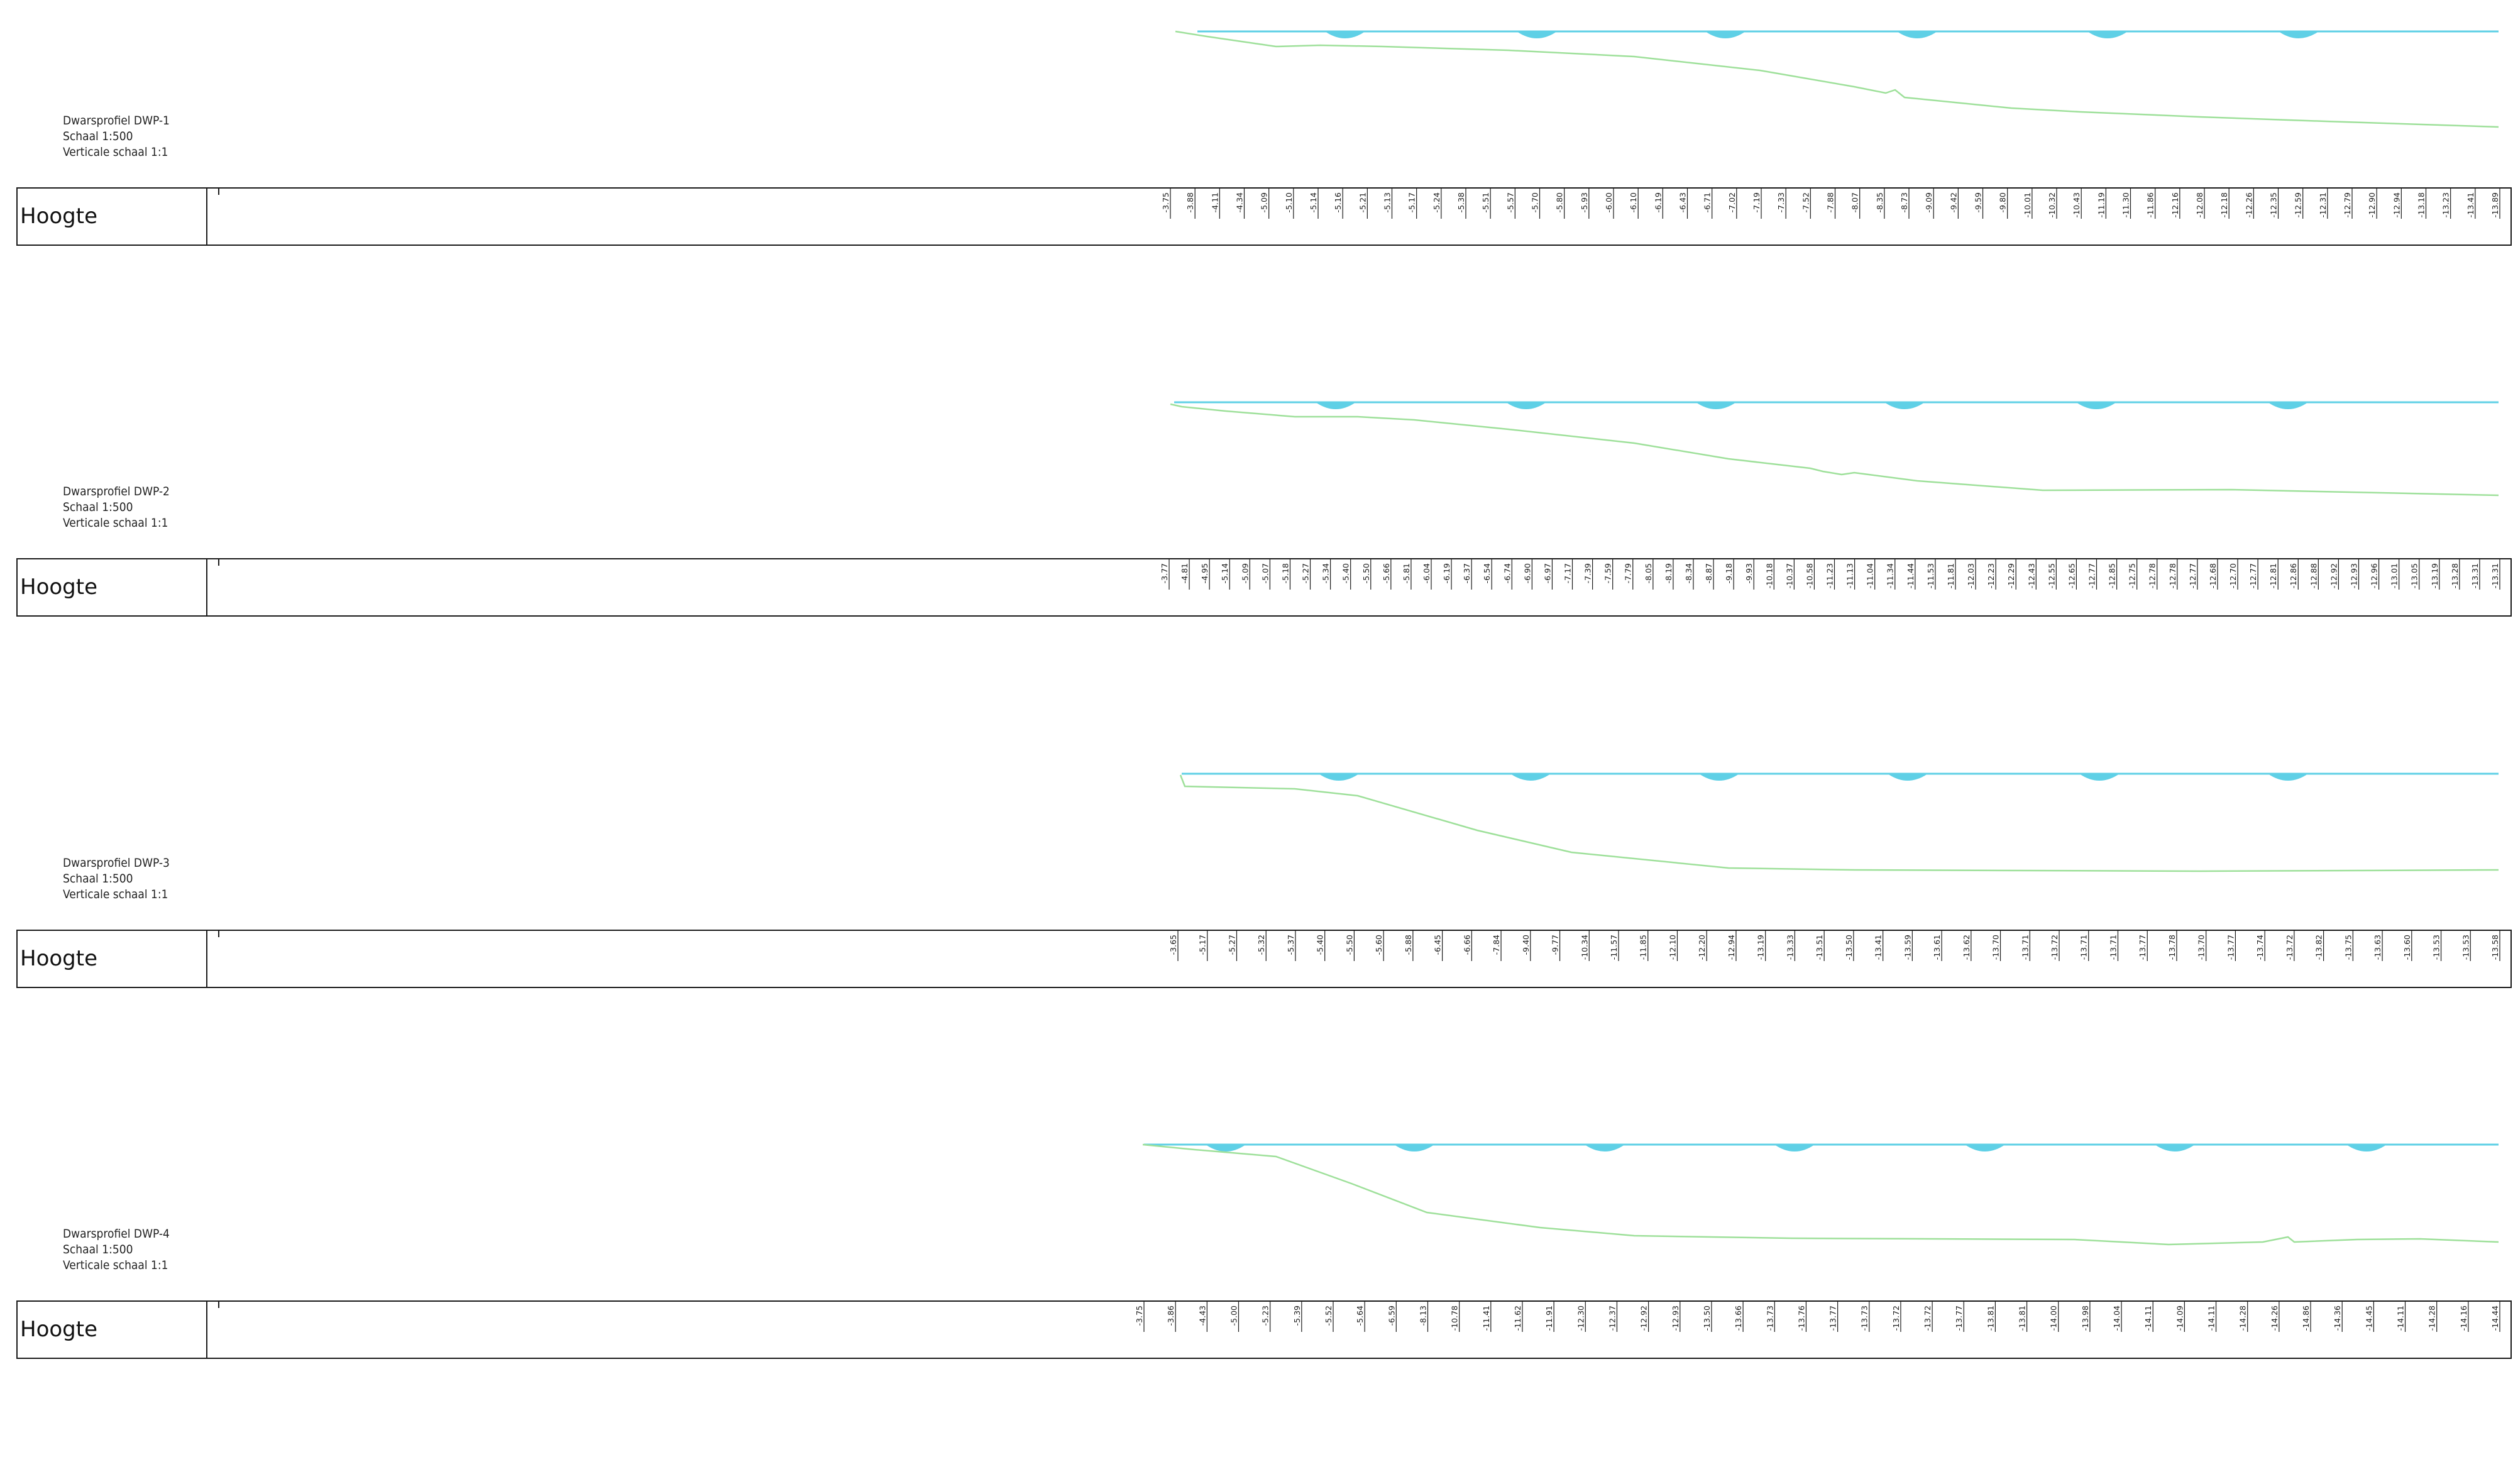  Describe the element at coordinates (1991, 575) in the screenshot. I see `height-value-label: -12.23` at that location.